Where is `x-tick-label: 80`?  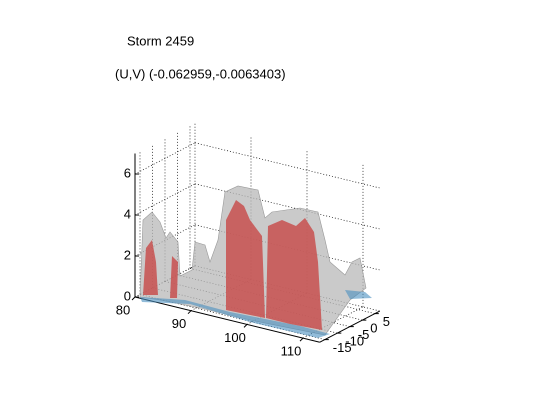 x-tick-label: 80 is located at coordinates (123, 309).